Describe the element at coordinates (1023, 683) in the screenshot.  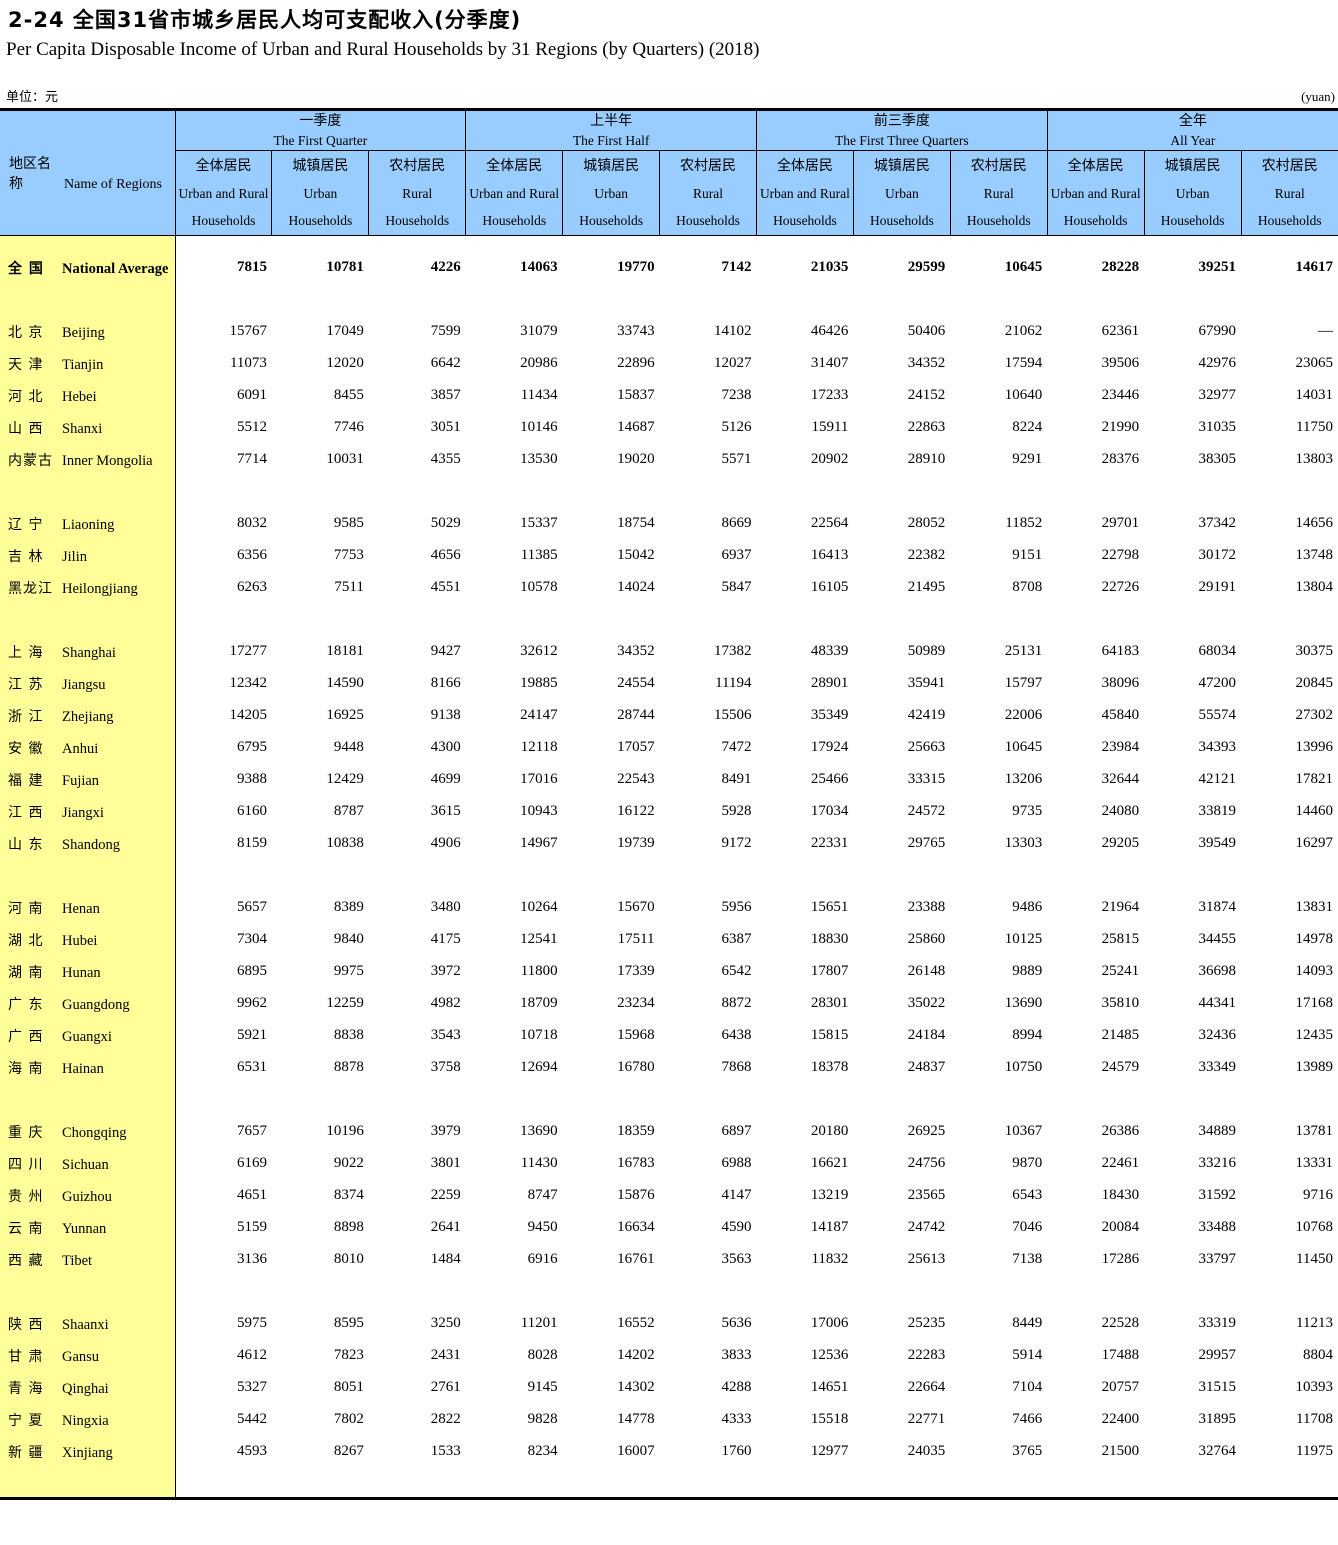
I see `value-cell: 15797` at that location.